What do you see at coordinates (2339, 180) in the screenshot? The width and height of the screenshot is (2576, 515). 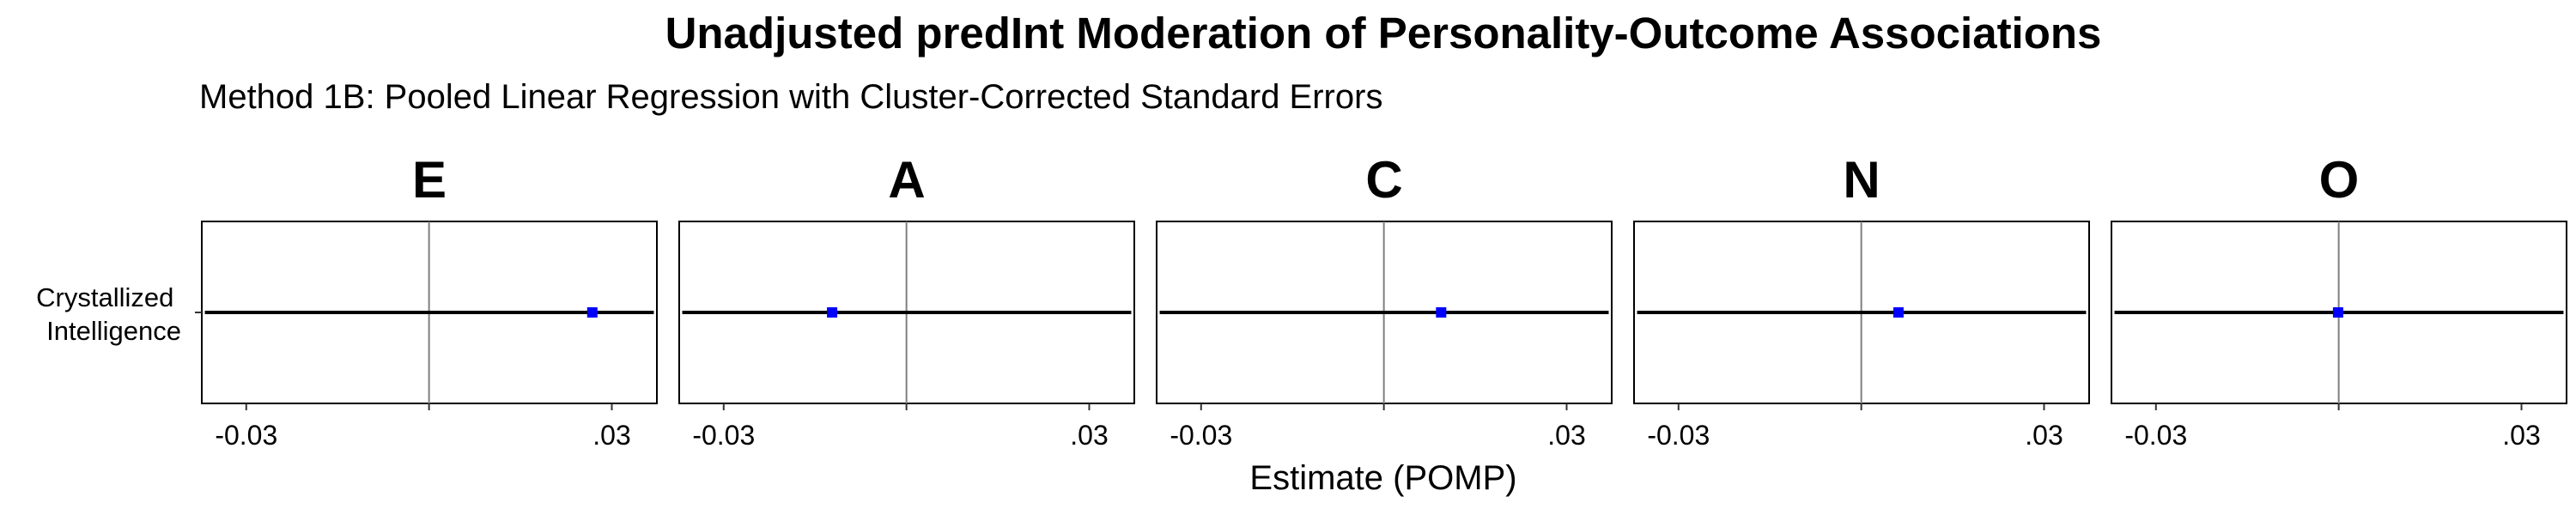 I see `facet-label: O` at bounding box center [2339, 180].